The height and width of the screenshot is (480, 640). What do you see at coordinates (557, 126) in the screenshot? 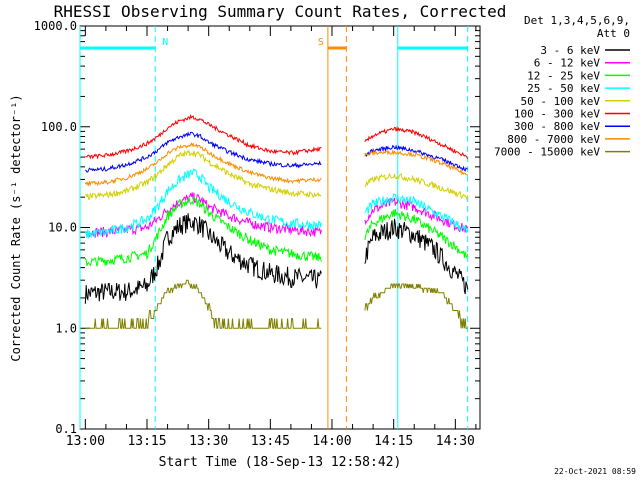
I see `legend-label-6: 300 - 800 keV` at bounding box center [557, 126].